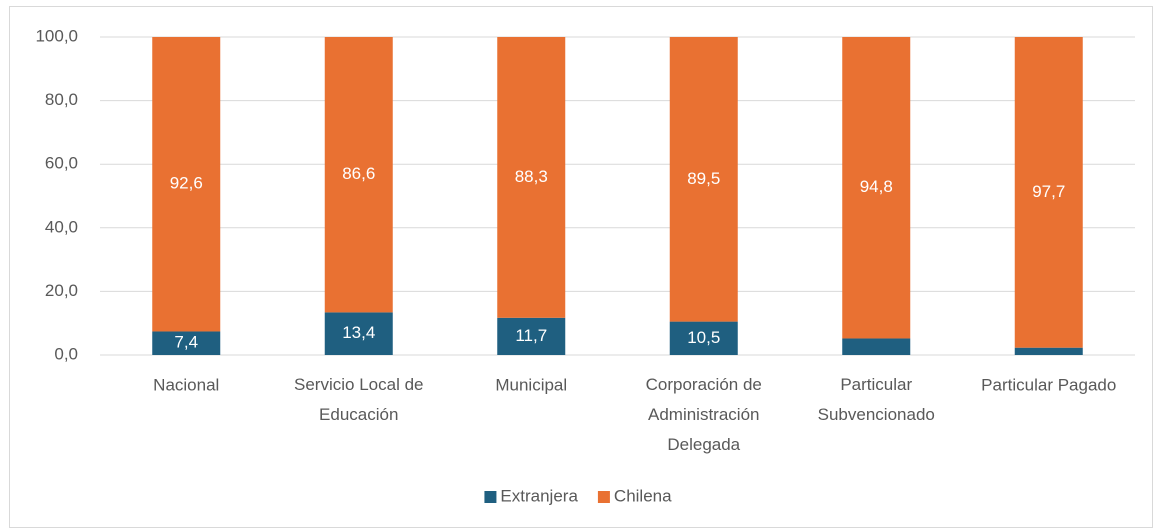 This screenshot has height=531, width=1156. What do you see at coordinates (61, 163) in the screenshot?
I see `y-tick-label: 60,0` at bounding box center [61, 163].